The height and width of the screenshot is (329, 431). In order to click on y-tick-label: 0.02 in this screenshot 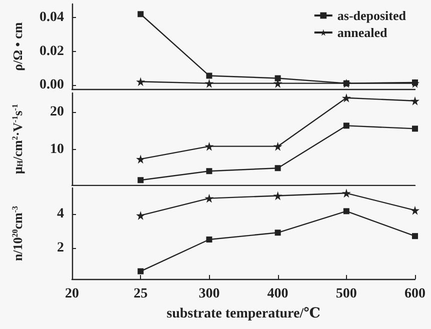, I will do `click(52, 51)`.